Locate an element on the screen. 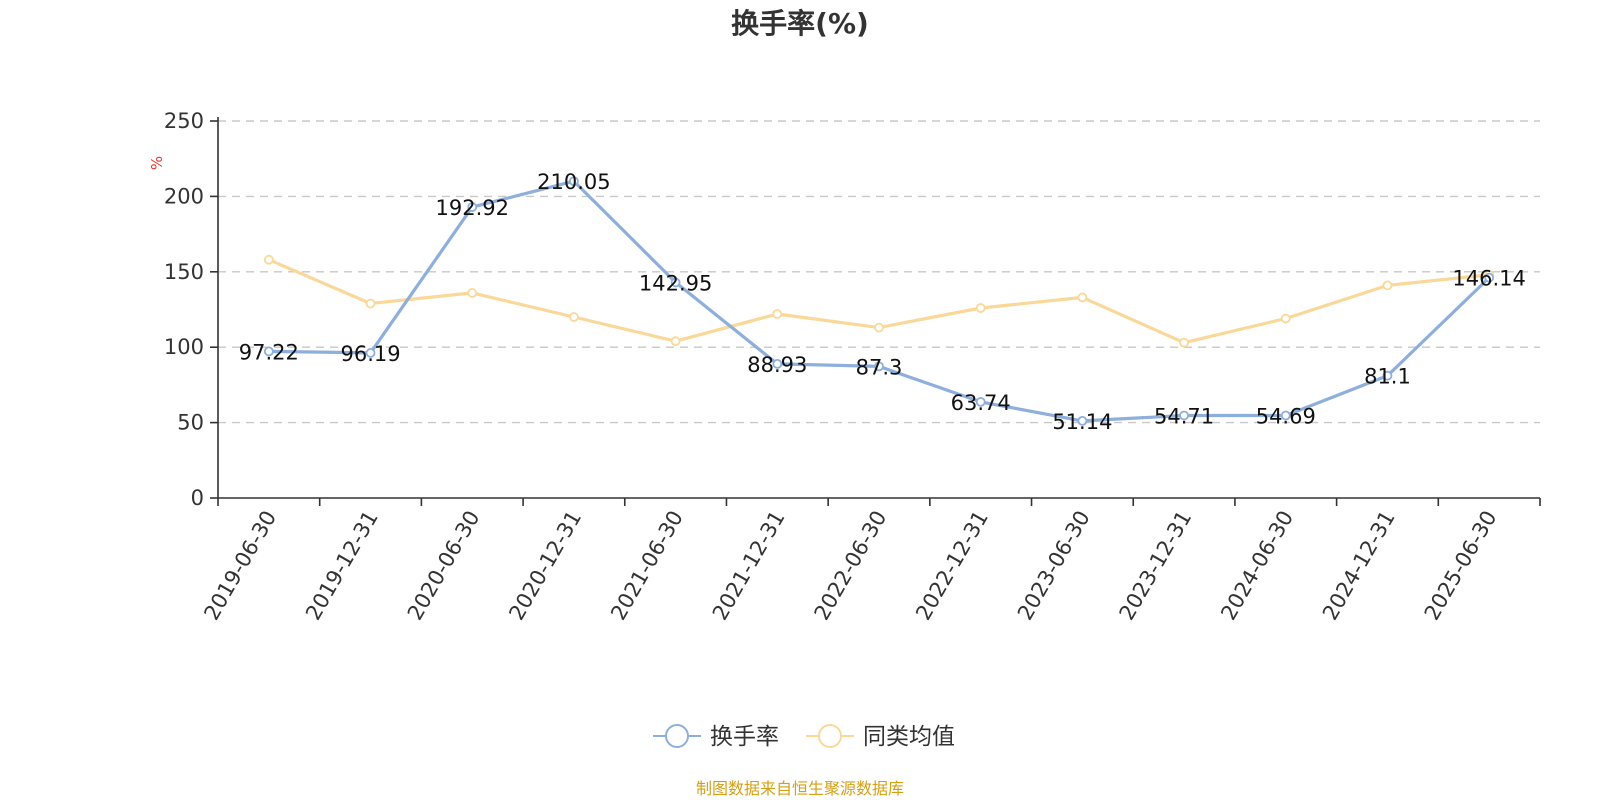  x-tick-label: 2023-06-30 is located at coordinates (1054, 566).